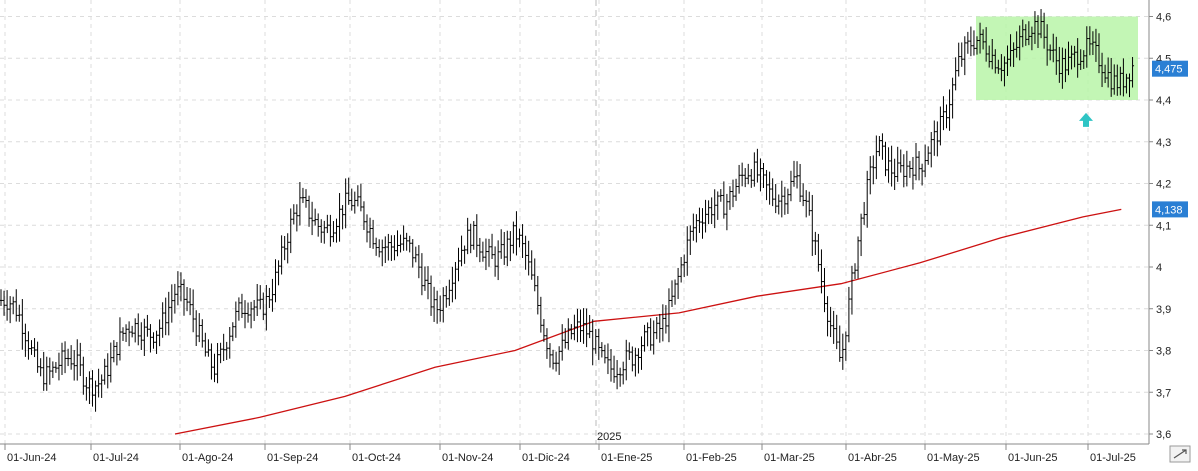 This screenshot has height=471, width=1198. What do you see at coordinates (1173, 233) in the screenshot?
I see `y-axis-panel` at bounding box center [1173, 233].